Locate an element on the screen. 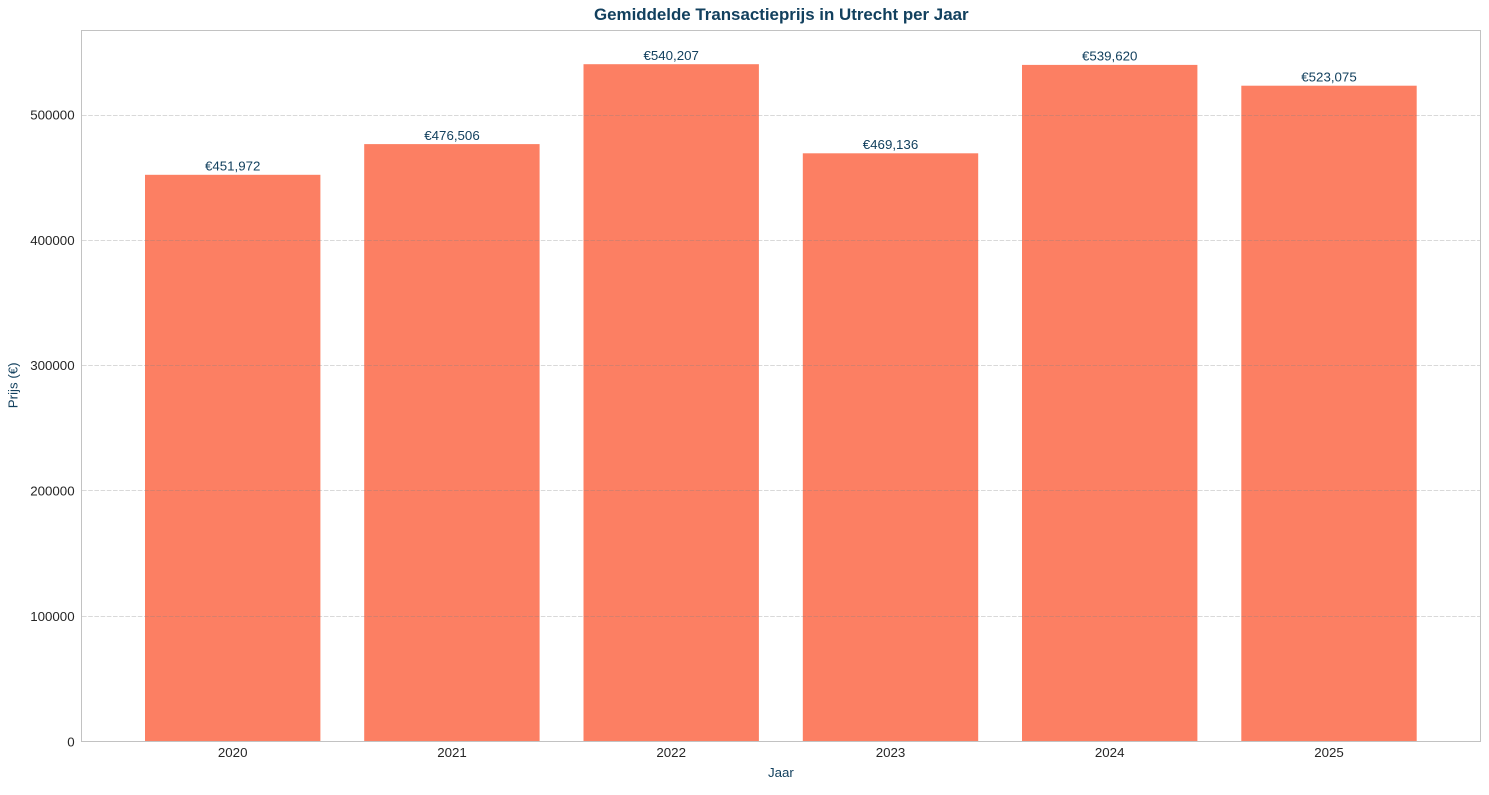 This screenshot has width=1489, height=795. svg-text: 200000 is located at coordinates (52, 491).